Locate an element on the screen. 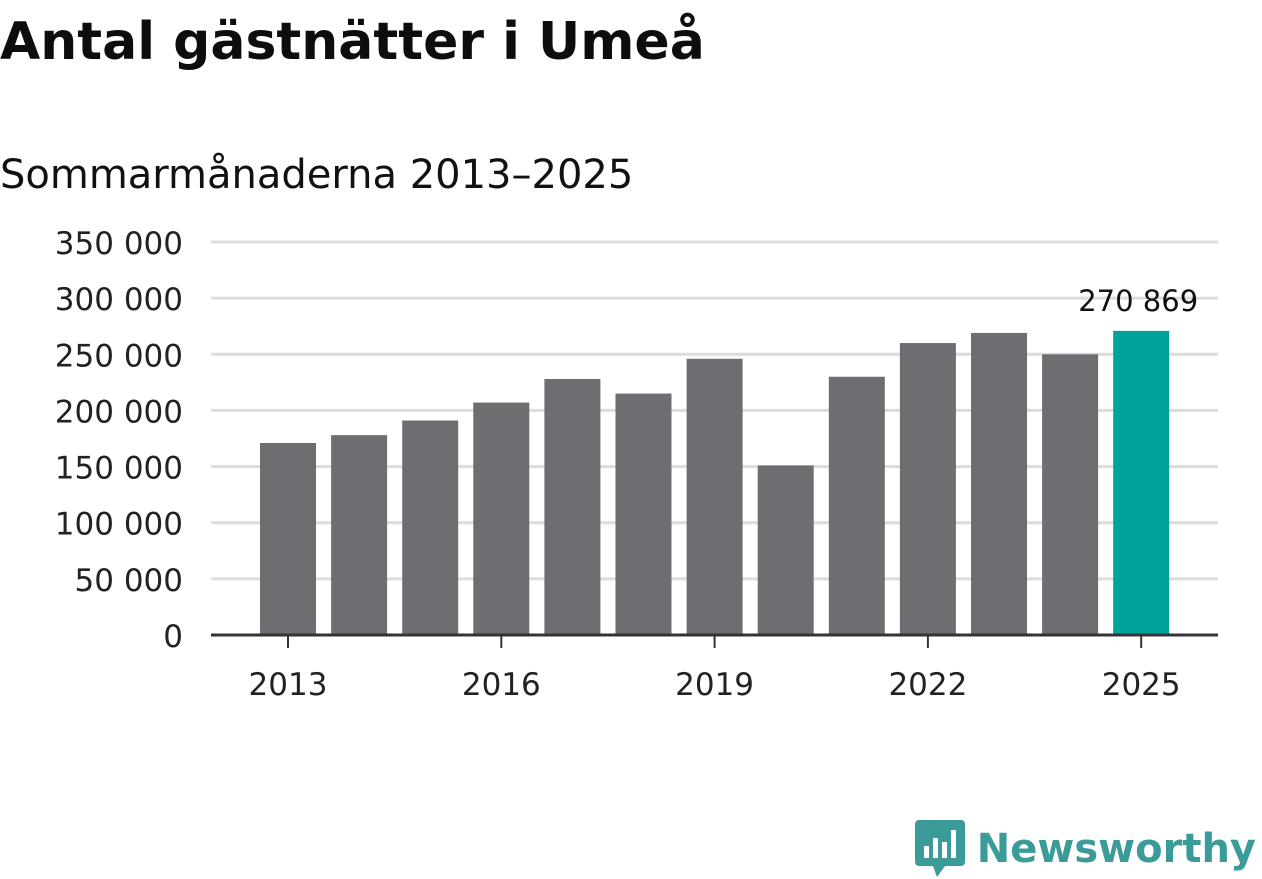  bar-2014 is located at coordinates (359, 535).